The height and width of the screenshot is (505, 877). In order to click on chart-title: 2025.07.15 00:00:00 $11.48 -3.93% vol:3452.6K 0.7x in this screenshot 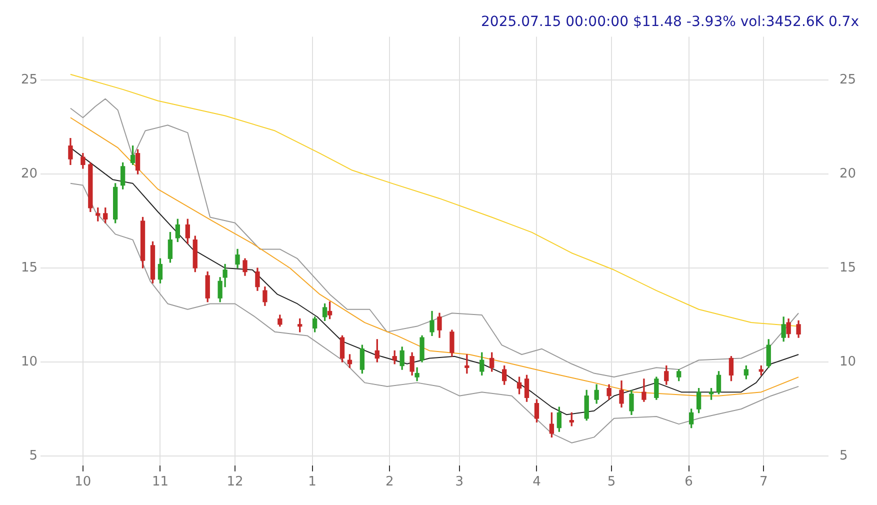, I will do `click(670, 22)`.